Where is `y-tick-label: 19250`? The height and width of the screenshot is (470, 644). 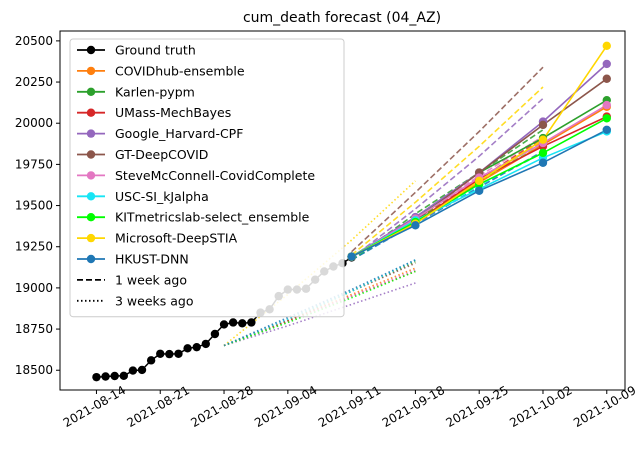
y-tick-label: 19250 is located at coordinates (34, 247).